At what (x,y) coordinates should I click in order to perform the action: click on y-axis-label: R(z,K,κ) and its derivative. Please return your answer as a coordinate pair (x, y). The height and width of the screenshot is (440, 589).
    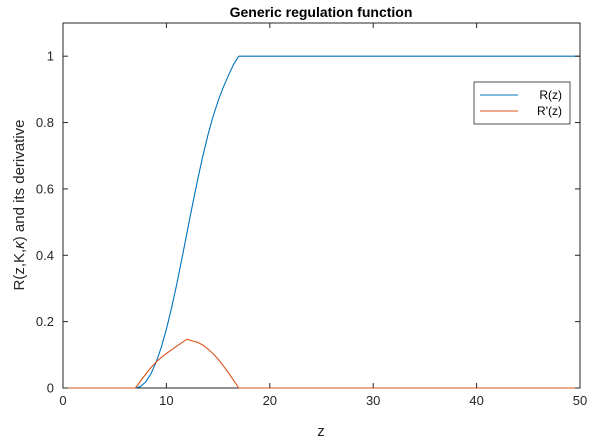
    Looking at the image, I should click on (19, 205).